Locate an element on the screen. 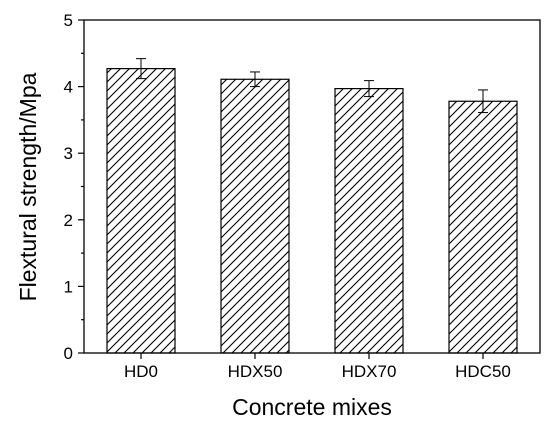 The height and width of the screenshot is (426, 550). y-tick-label: 5 is located at coordinates (68, 20).